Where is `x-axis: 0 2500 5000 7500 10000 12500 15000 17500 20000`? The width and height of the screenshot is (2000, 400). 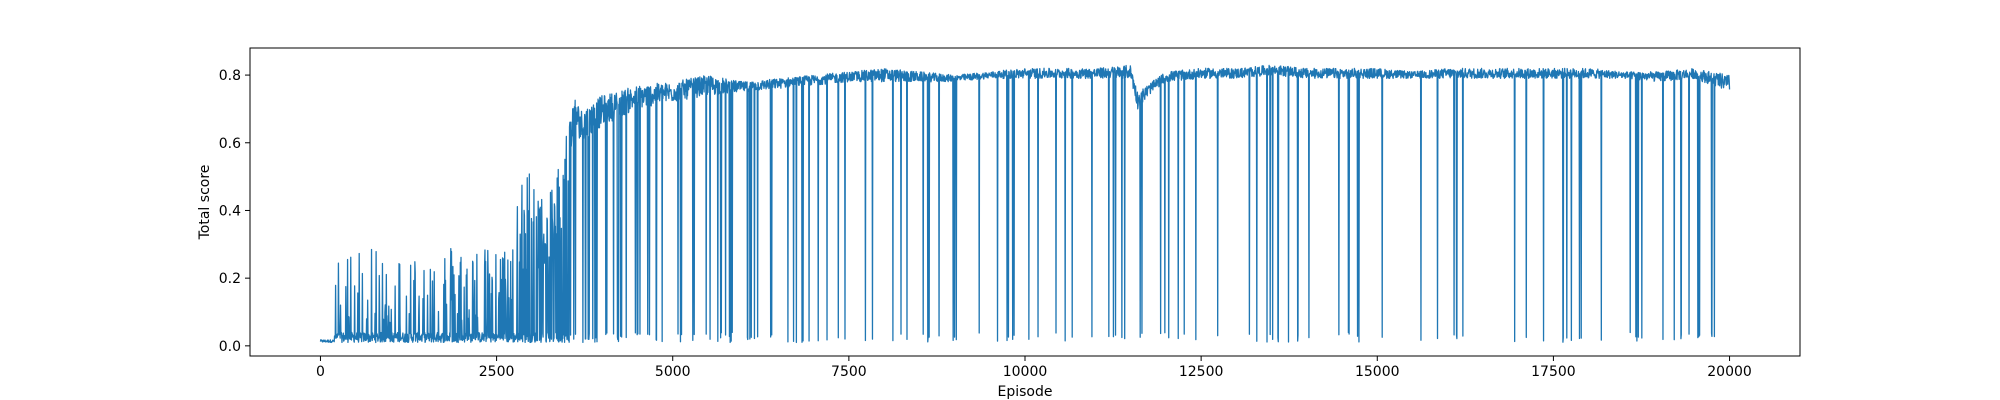
x-axis: 0 2500 5000 7500 10000 12500 15000 17500 20000 is located at coordinates (1034, 368).